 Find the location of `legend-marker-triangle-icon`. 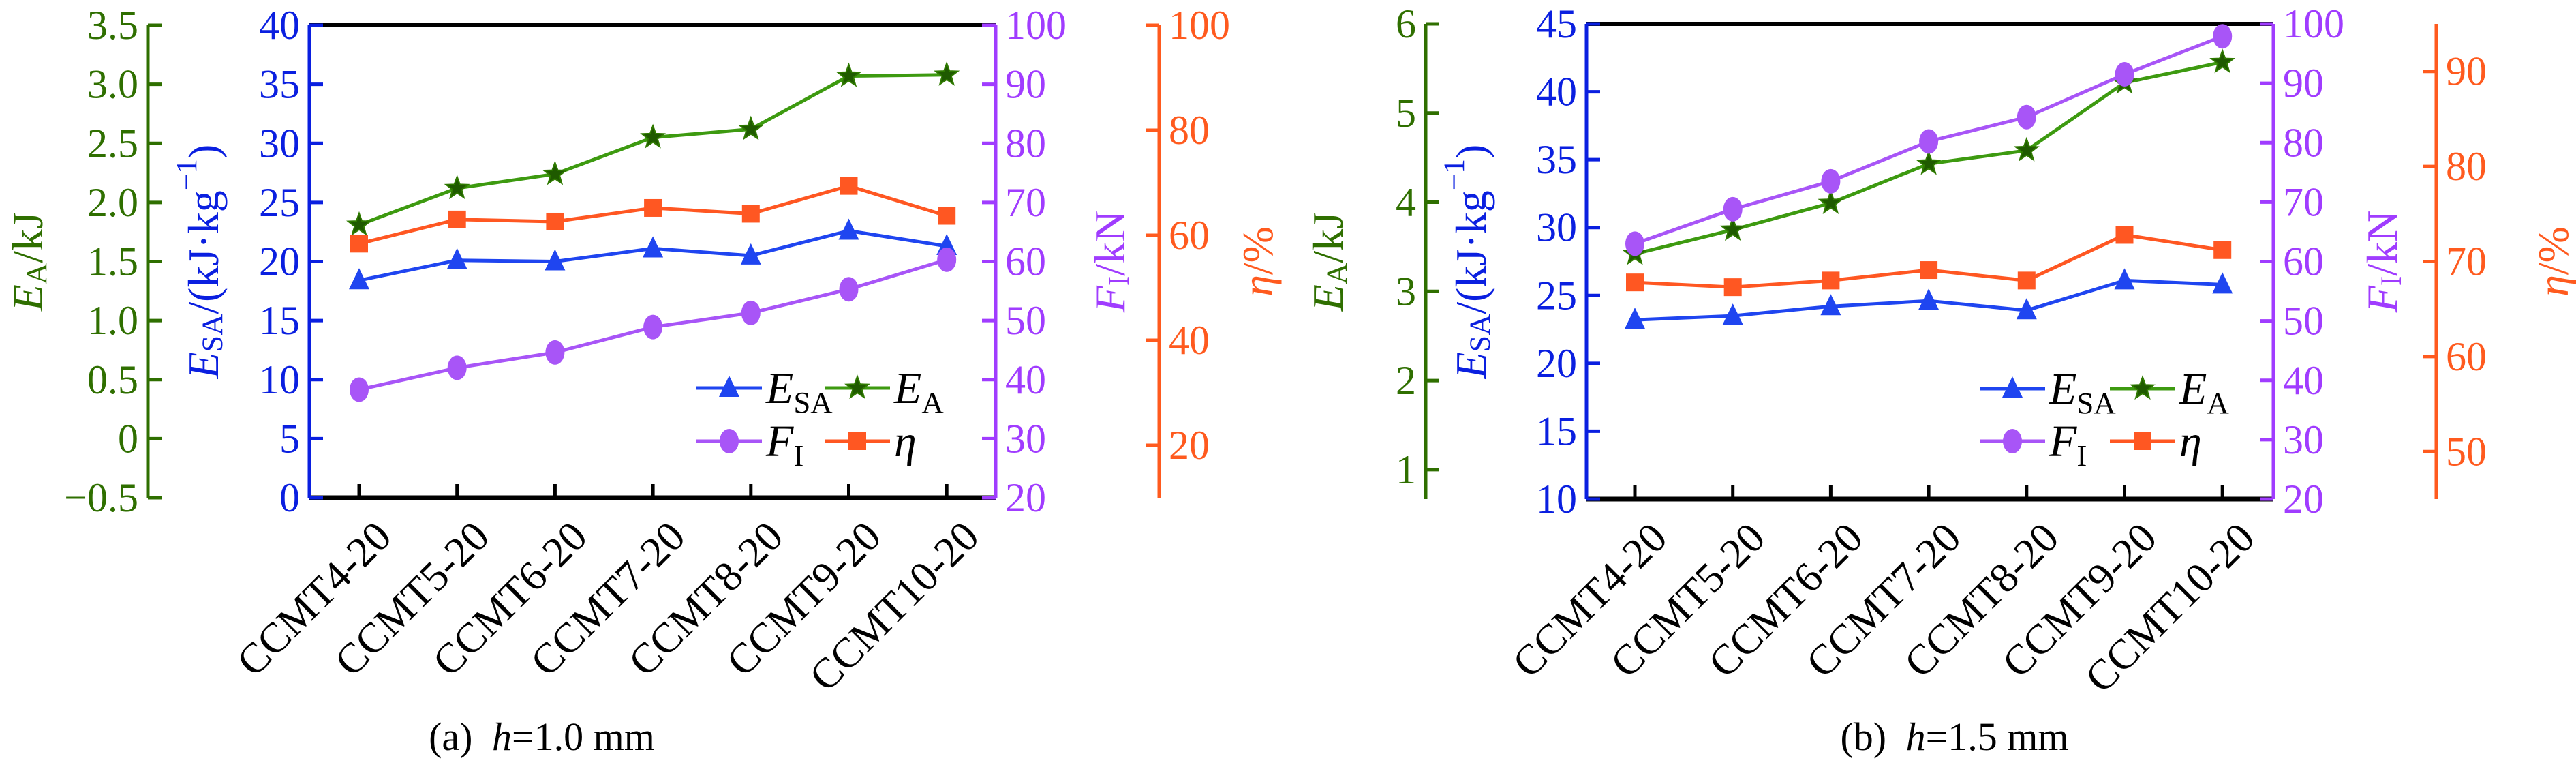

legend-marker-triangle-icon is located at coordinates (729, 386).